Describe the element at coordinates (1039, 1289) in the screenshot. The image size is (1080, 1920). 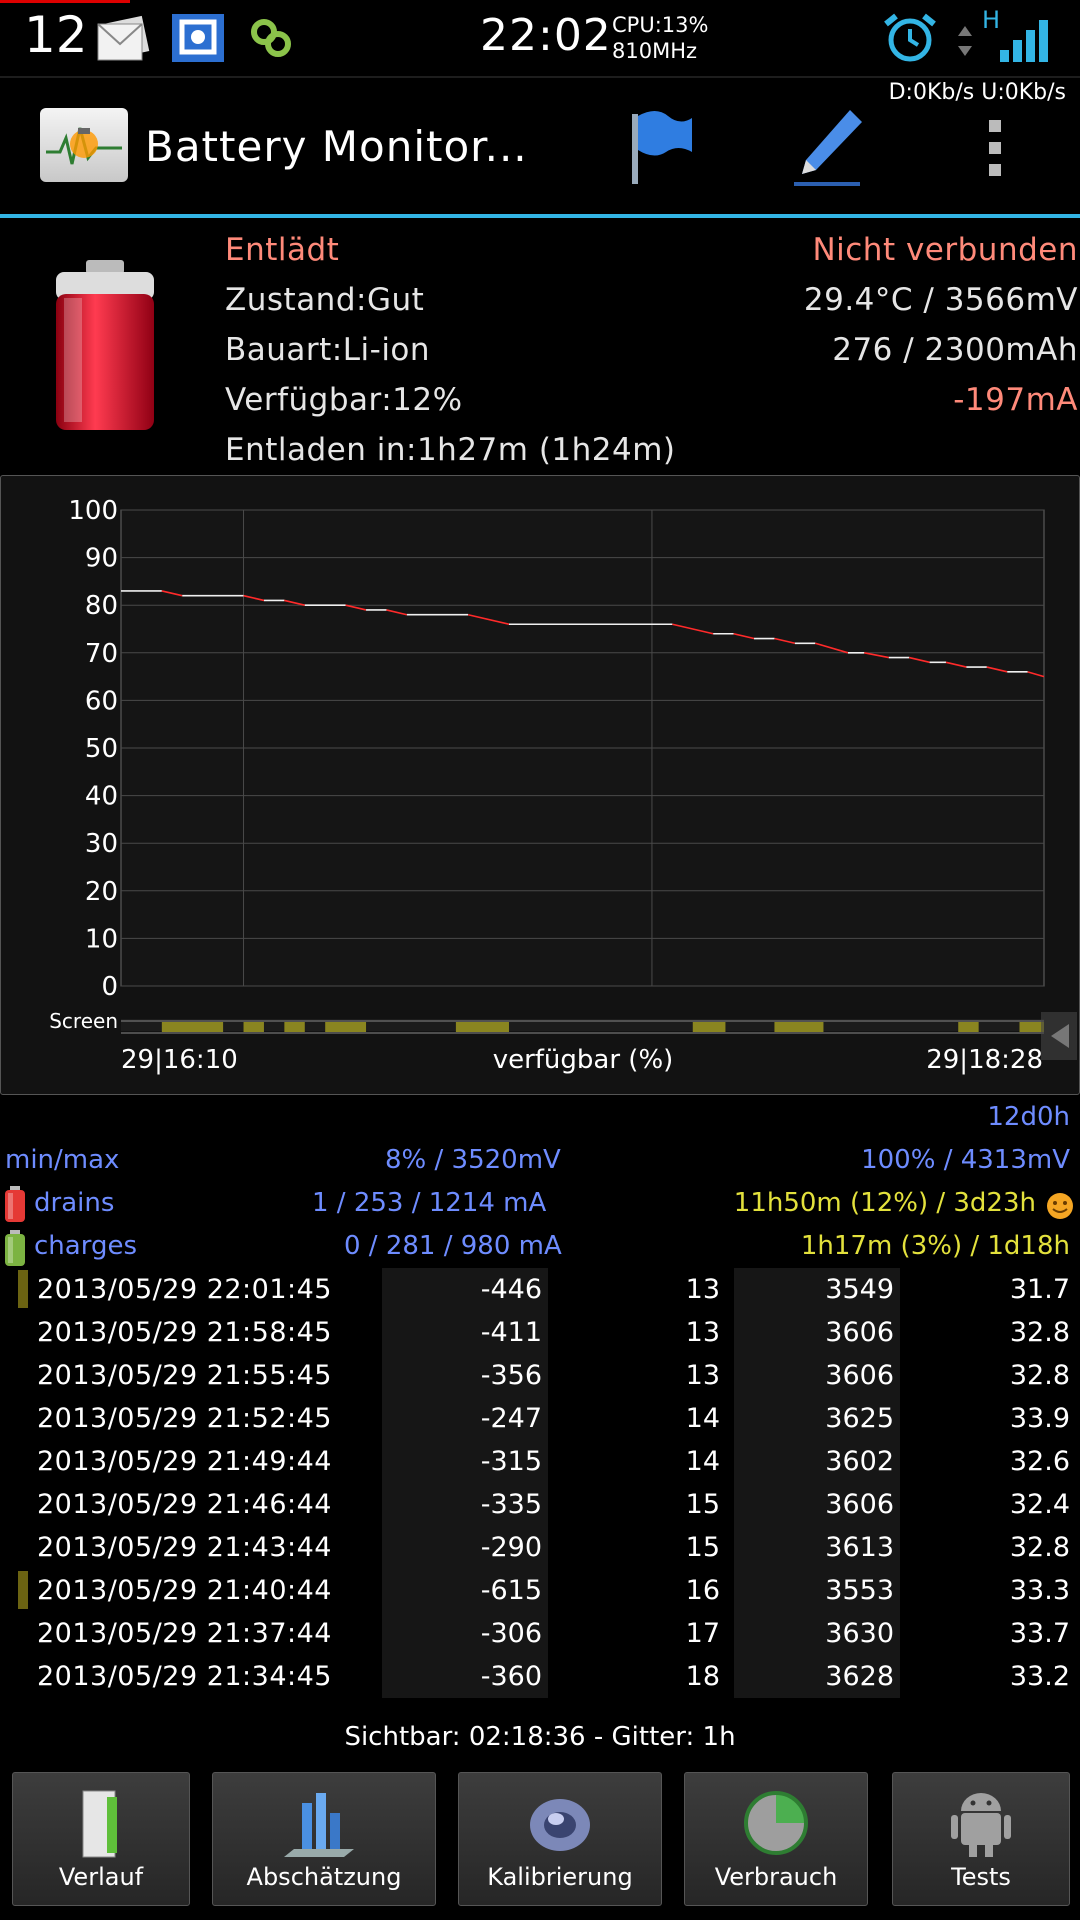
I see `log-temperature: 31.7` at that location.